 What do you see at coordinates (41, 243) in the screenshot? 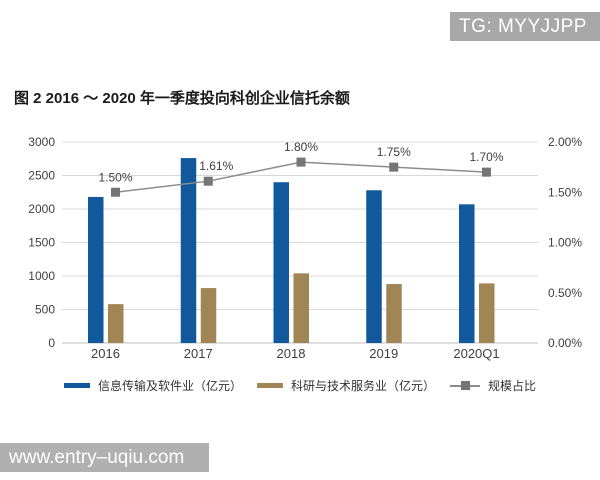
I see `left-axis-tick-1500: 1500` at bounding box center [41, 243].